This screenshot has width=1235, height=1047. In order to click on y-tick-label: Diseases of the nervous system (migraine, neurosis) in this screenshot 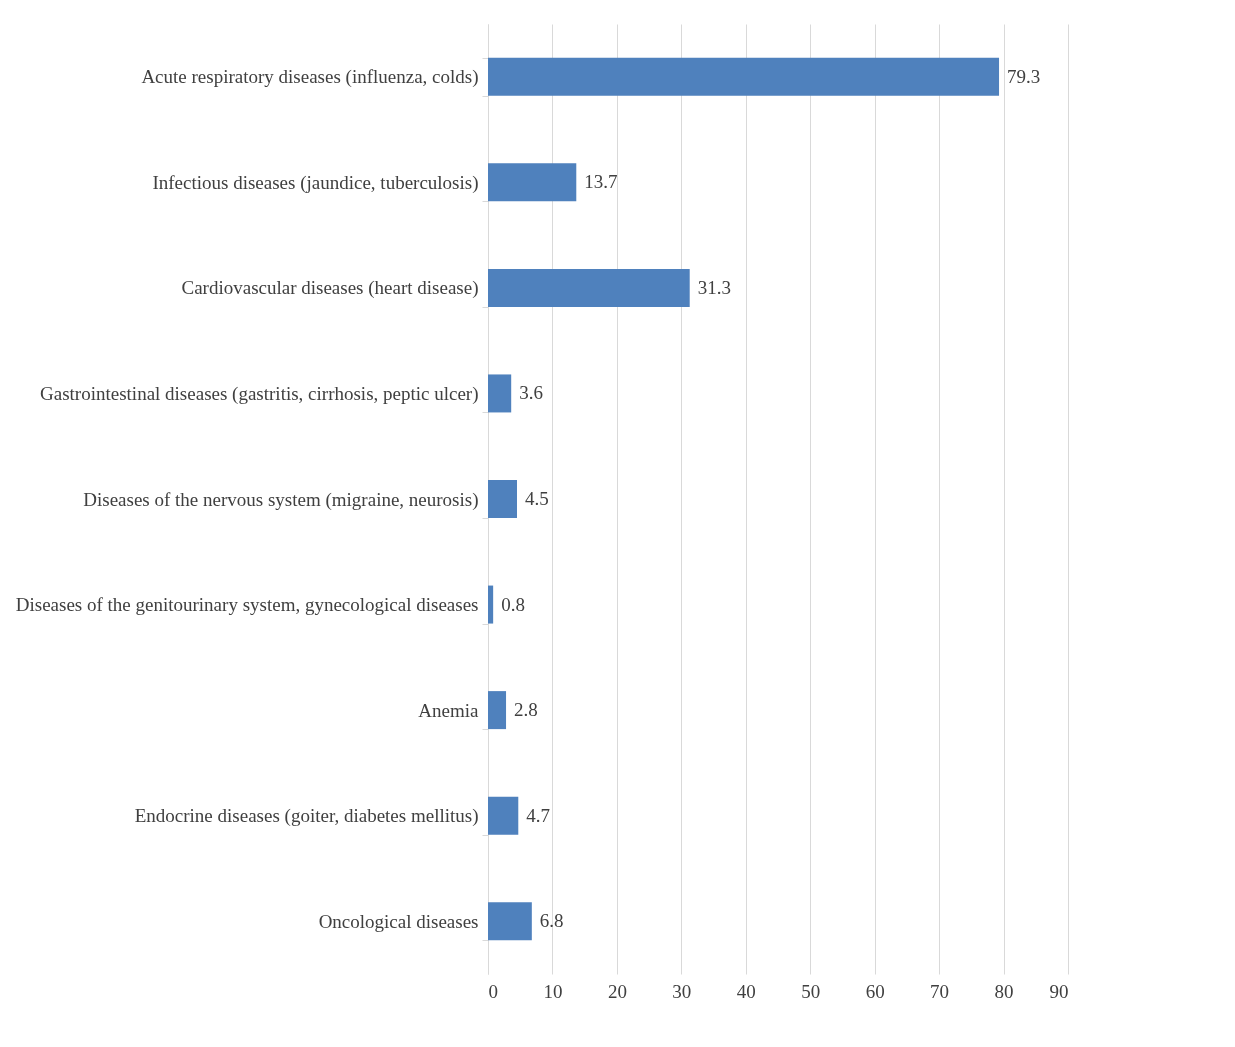, I will do `click(281, 499)`.